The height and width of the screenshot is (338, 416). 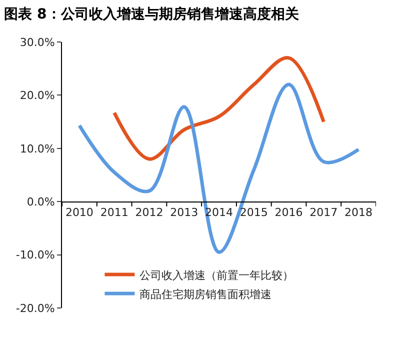 What do you see at coordinates (184, 212) in the screenshot?
I see `x-tick-label: 2013` at bounding box center [184, 212].